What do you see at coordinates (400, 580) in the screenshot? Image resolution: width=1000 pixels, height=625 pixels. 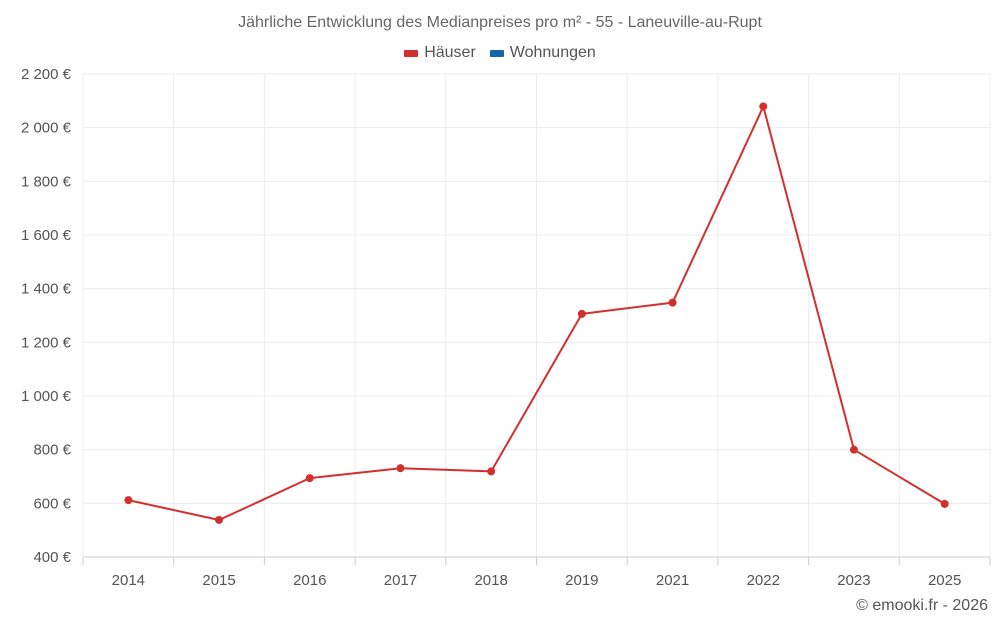 I see `x-tick-label: 2017` at bounding box center [400, 580].